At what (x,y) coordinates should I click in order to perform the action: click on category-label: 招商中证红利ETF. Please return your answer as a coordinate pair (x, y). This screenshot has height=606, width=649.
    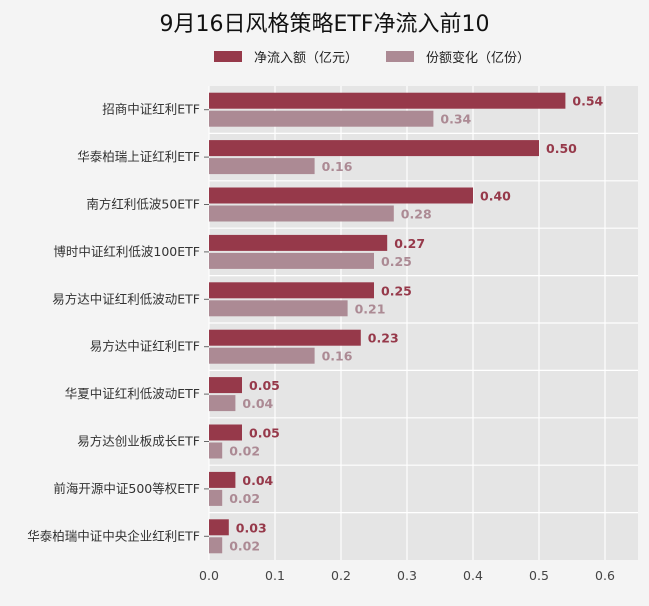
    Looking at the image, I should click on (151, 109).